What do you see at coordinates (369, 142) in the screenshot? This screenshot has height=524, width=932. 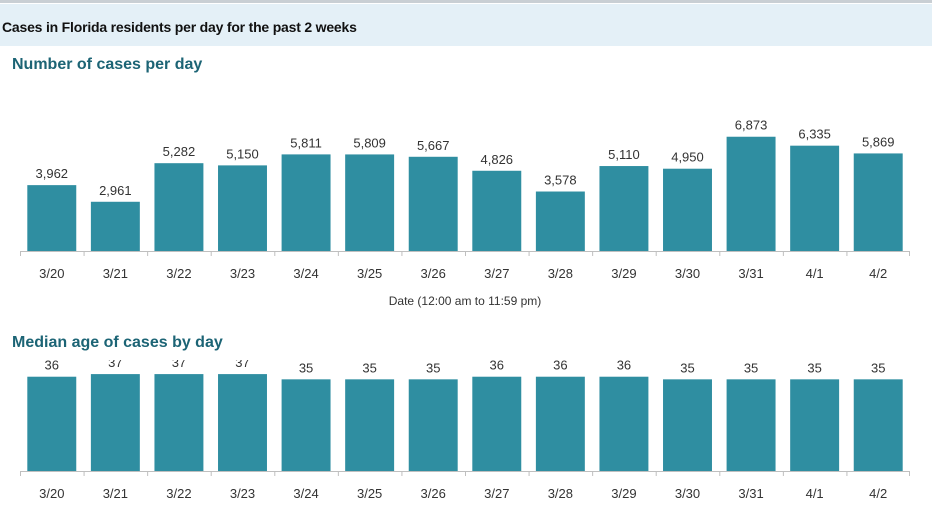 I see `data-label: 5,809` at bounding box center [369, 142].